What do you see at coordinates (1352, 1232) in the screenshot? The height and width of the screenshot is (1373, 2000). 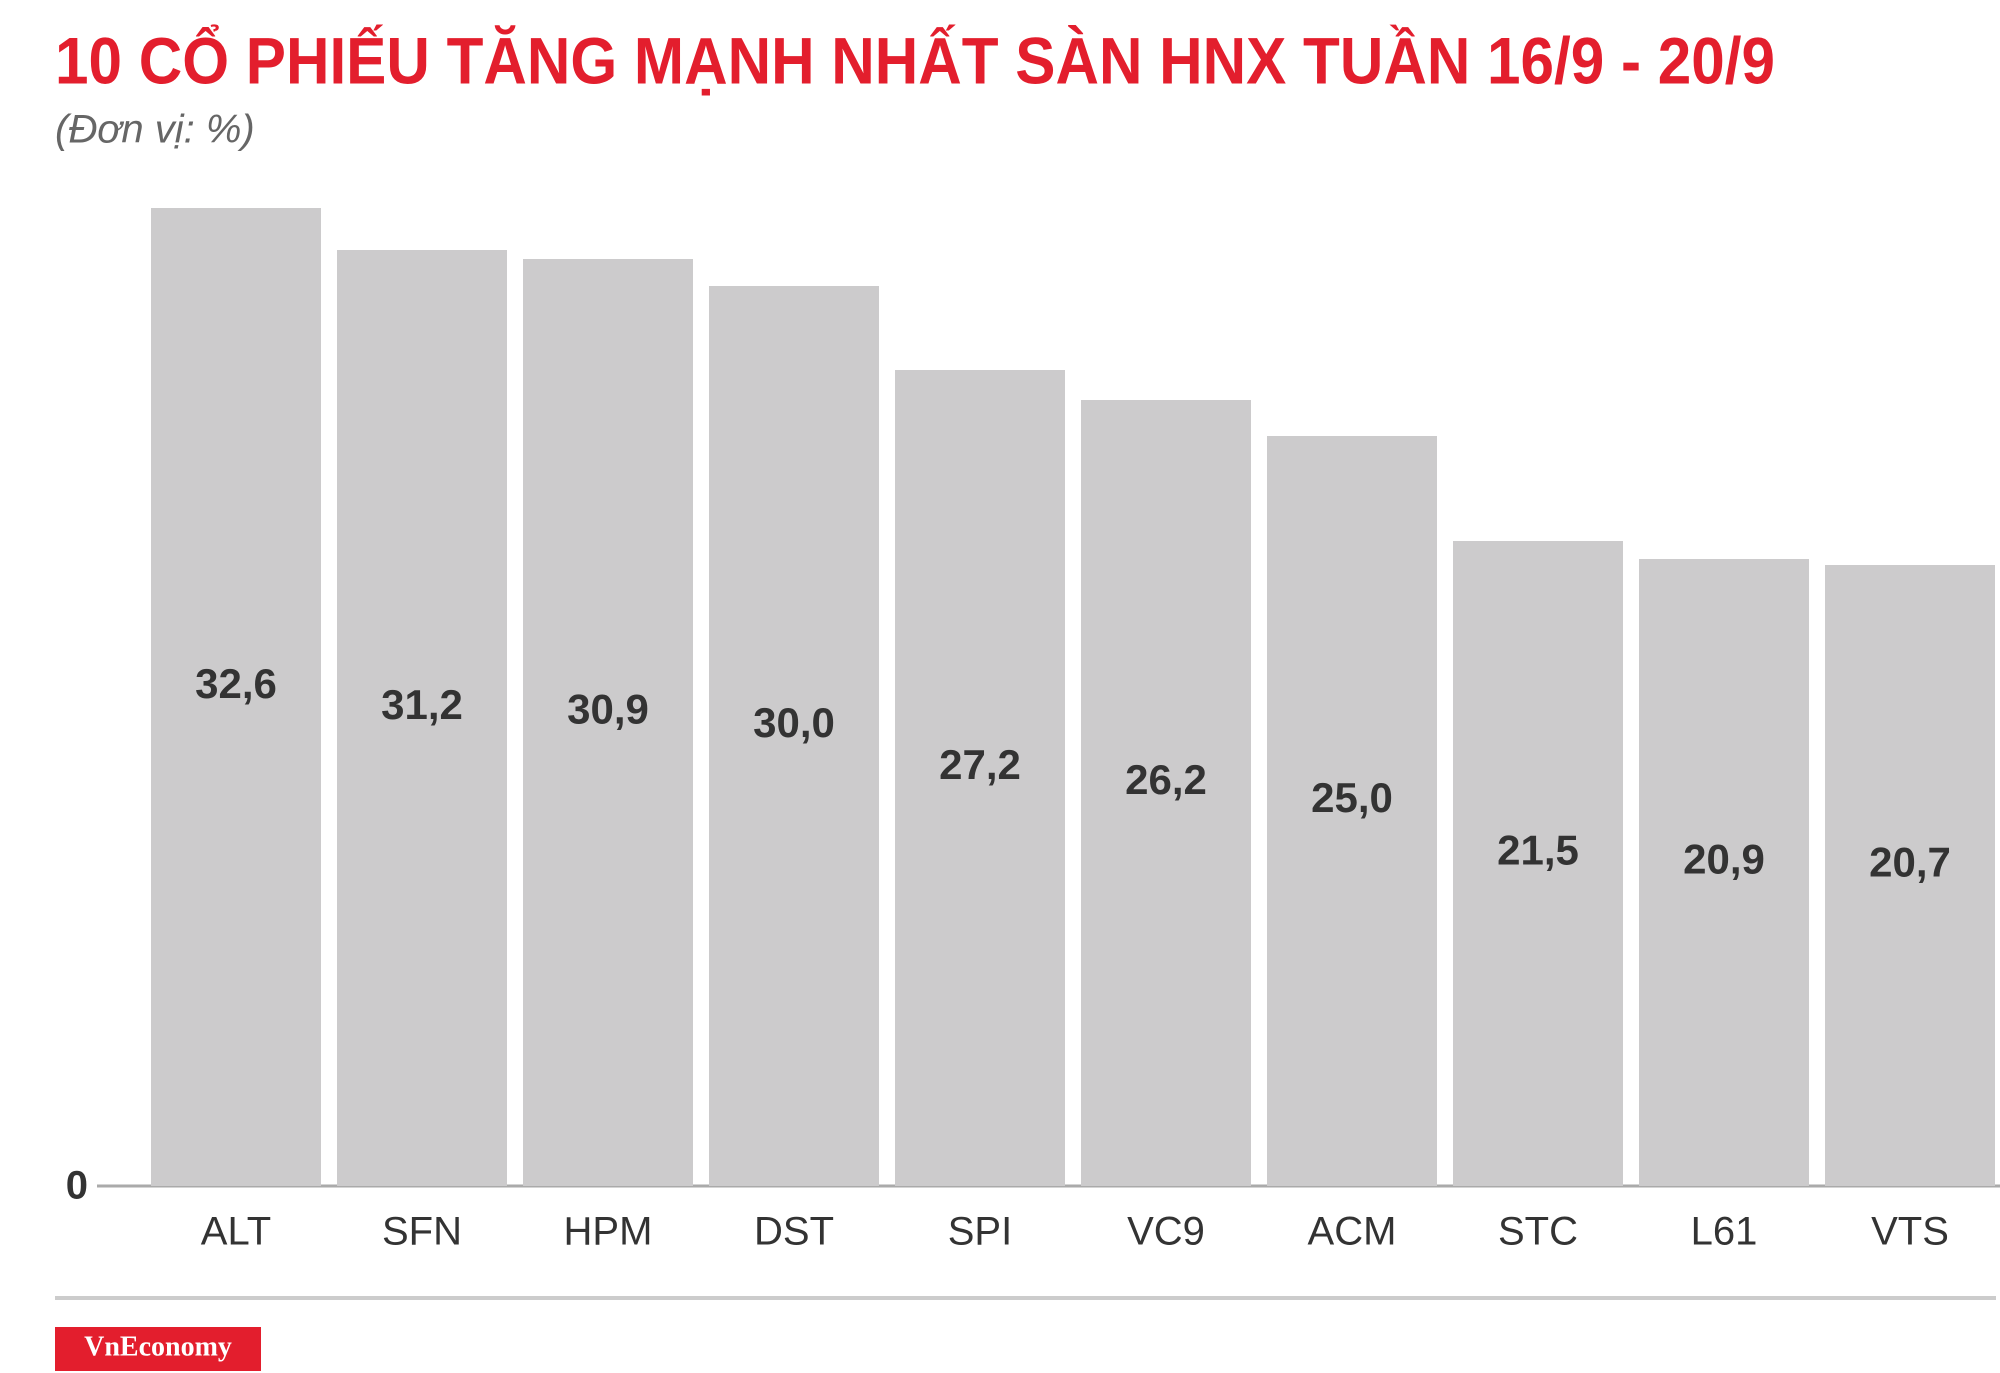 I see `x-tick-label: ACM` at bounding box center [1352, 1232].